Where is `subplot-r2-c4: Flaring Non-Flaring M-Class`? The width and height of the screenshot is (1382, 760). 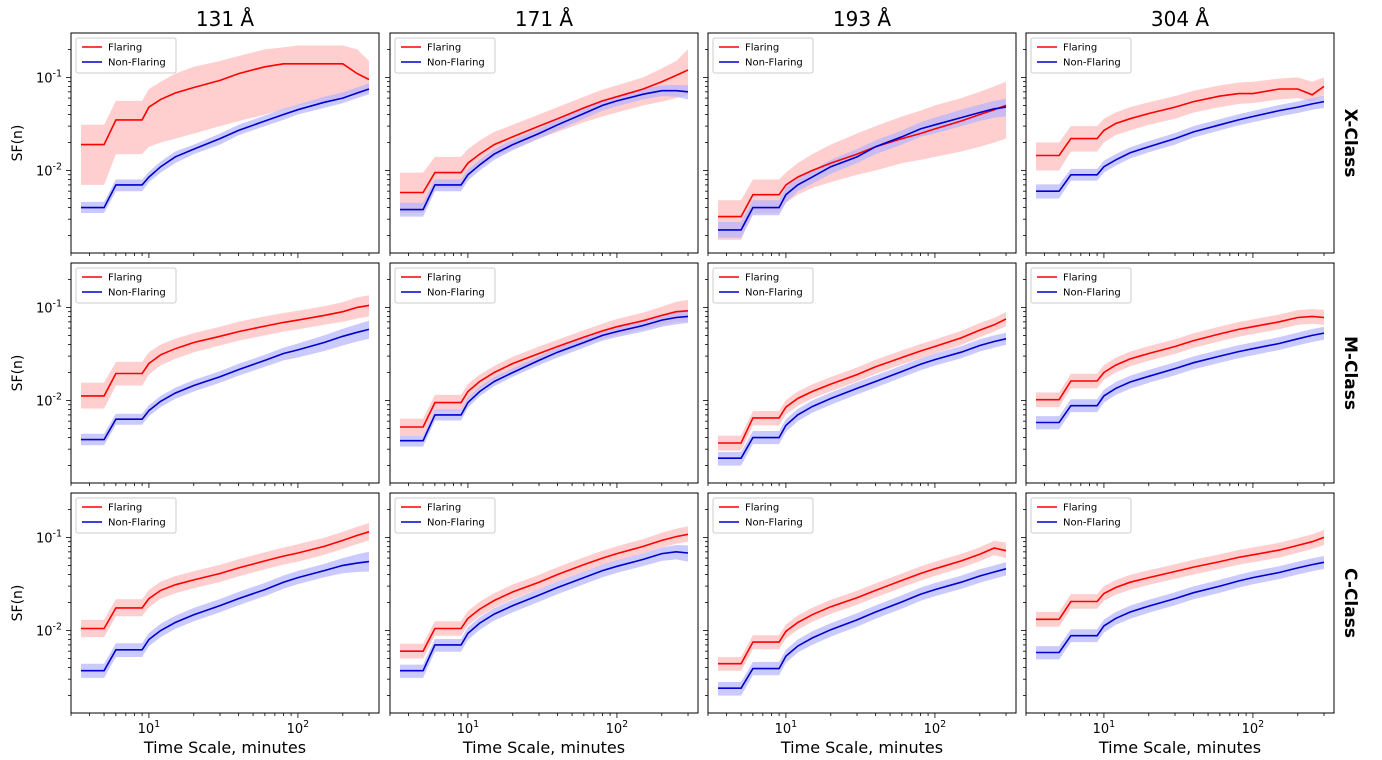 subplot-r2-c4: Flaring Non-Flaring M-Class is located at coordinates (1190, 375).